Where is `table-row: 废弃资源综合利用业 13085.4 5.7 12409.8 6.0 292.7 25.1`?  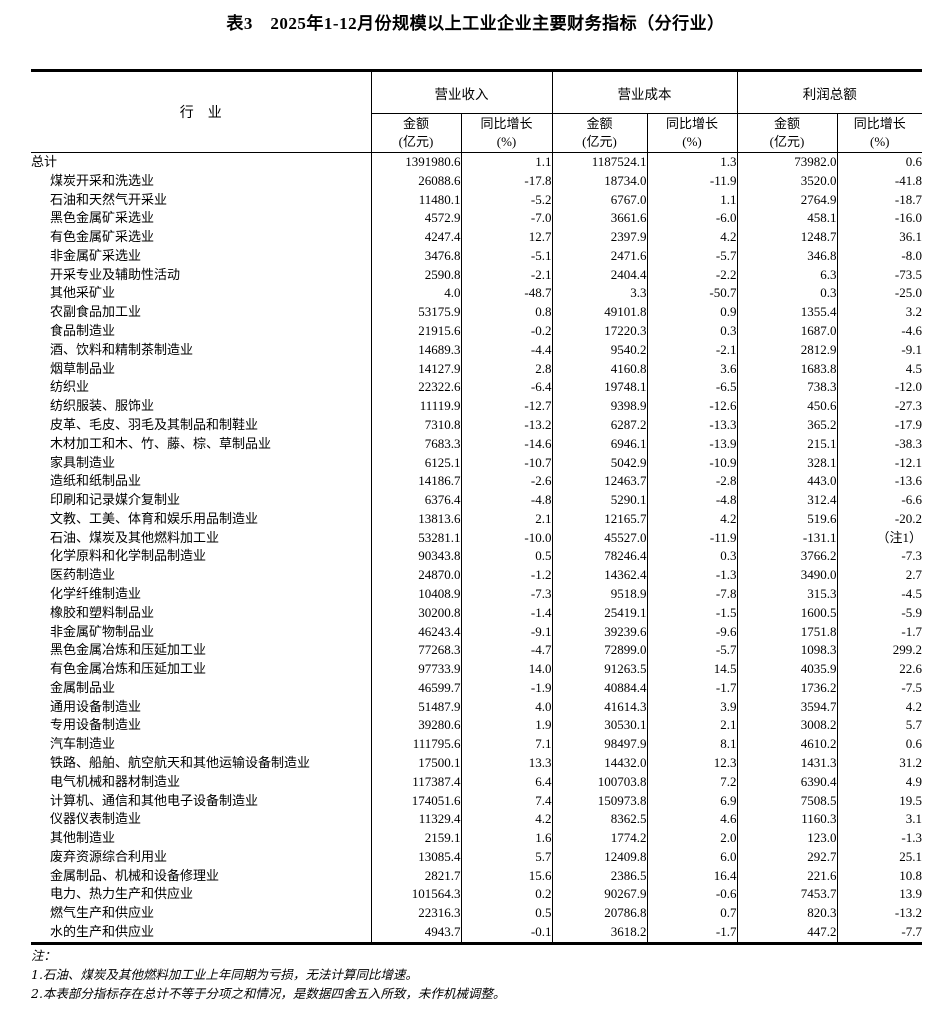
table-row: 废弃资源综合利用业 13085.4 5.7 12409.8 6.0 292.7 25.1 is located at coordinates (476, 857).